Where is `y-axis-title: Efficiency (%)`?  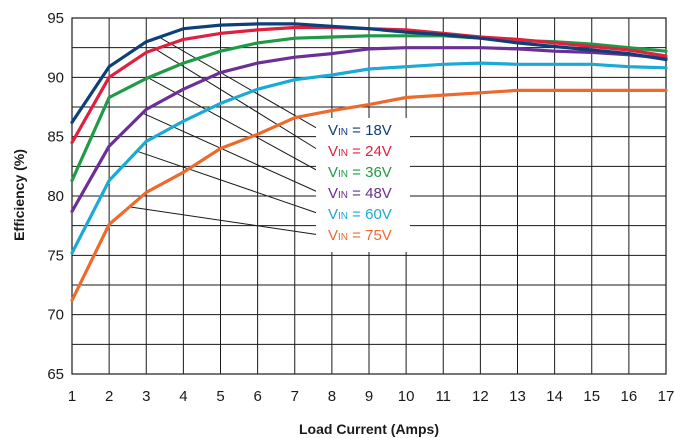
y-axis-title: Efficiency (%) is located at coordinates (19, 195).